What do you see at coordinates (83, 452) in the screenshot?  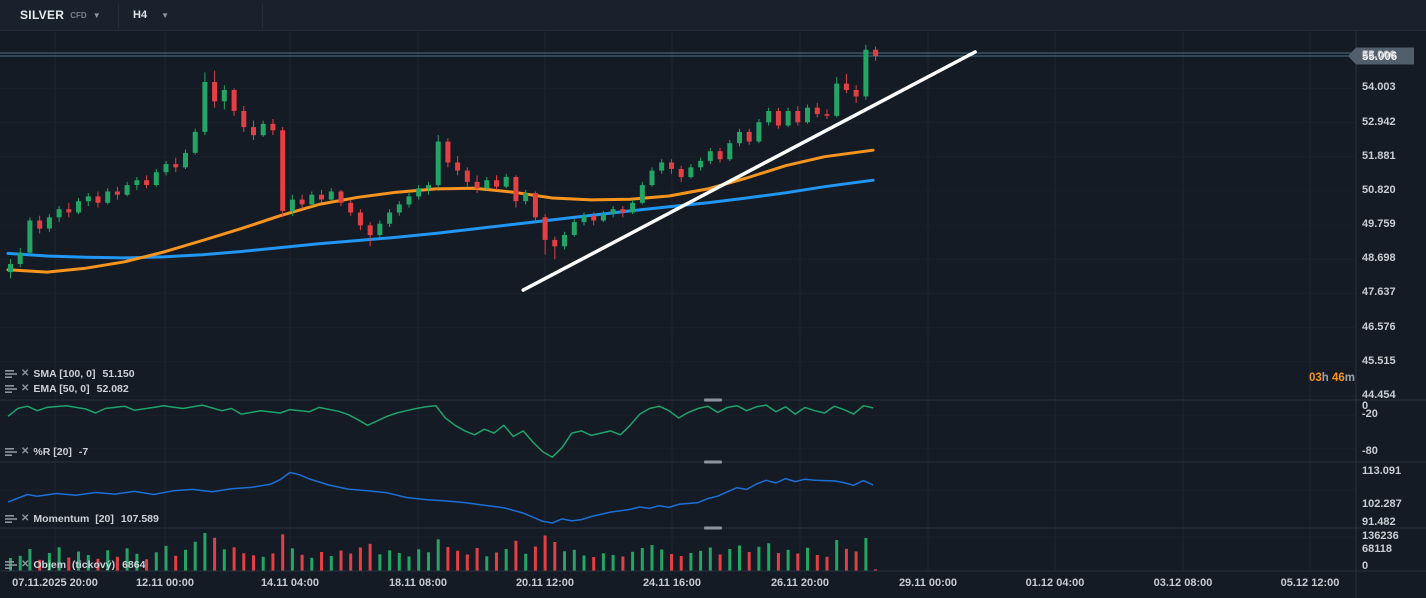 I see `indicator-value: -7` at bounding box center [83, 452].